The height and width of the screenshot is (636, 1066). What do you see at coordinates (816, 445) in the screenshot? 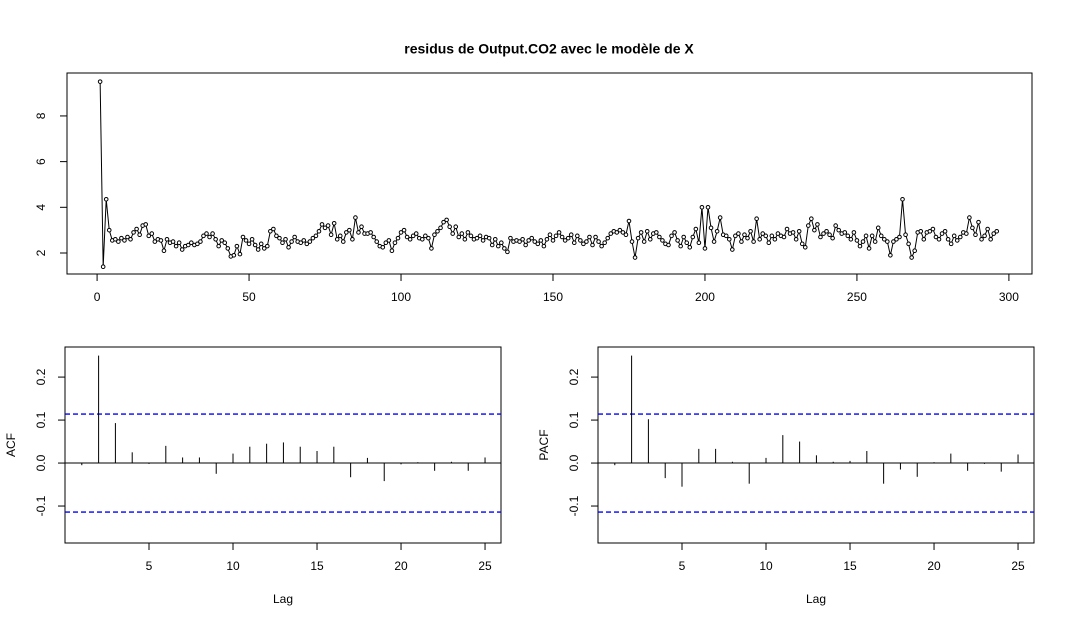
I see `plot-frame` at bounding box center [816, 445].